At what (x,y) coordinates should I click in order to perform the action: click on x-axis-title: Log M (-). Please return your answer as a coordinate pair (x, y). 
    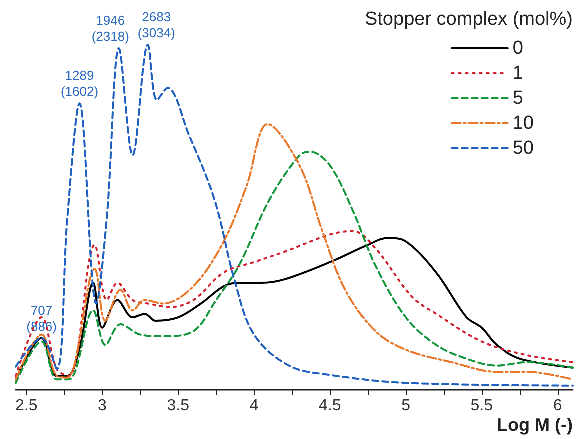
    Looking at the image, I should click on (535, 425).